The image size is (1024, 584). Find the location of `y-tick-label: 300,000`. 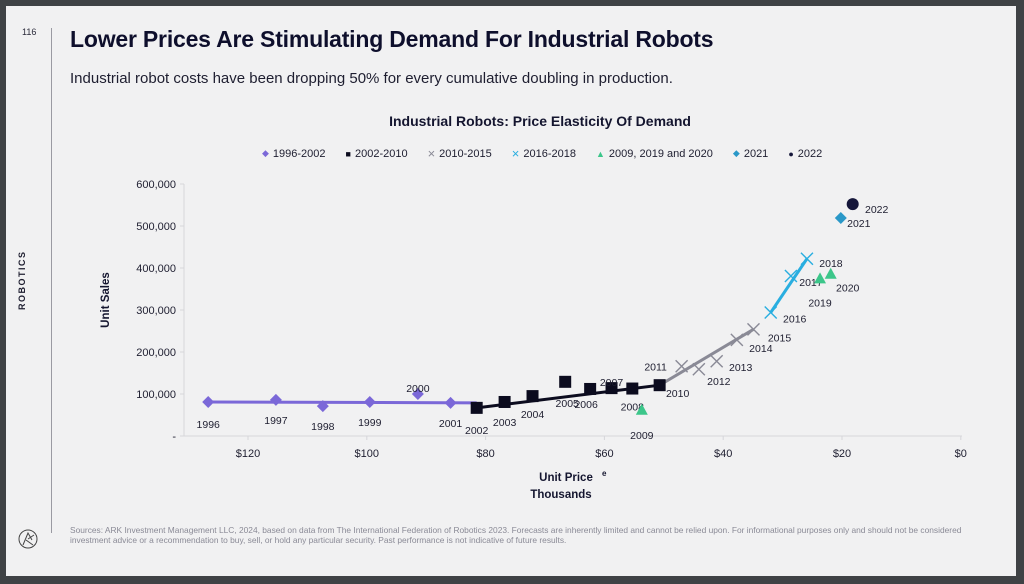

y-tick-label: 300,000 is located at coordinates (156, 311).